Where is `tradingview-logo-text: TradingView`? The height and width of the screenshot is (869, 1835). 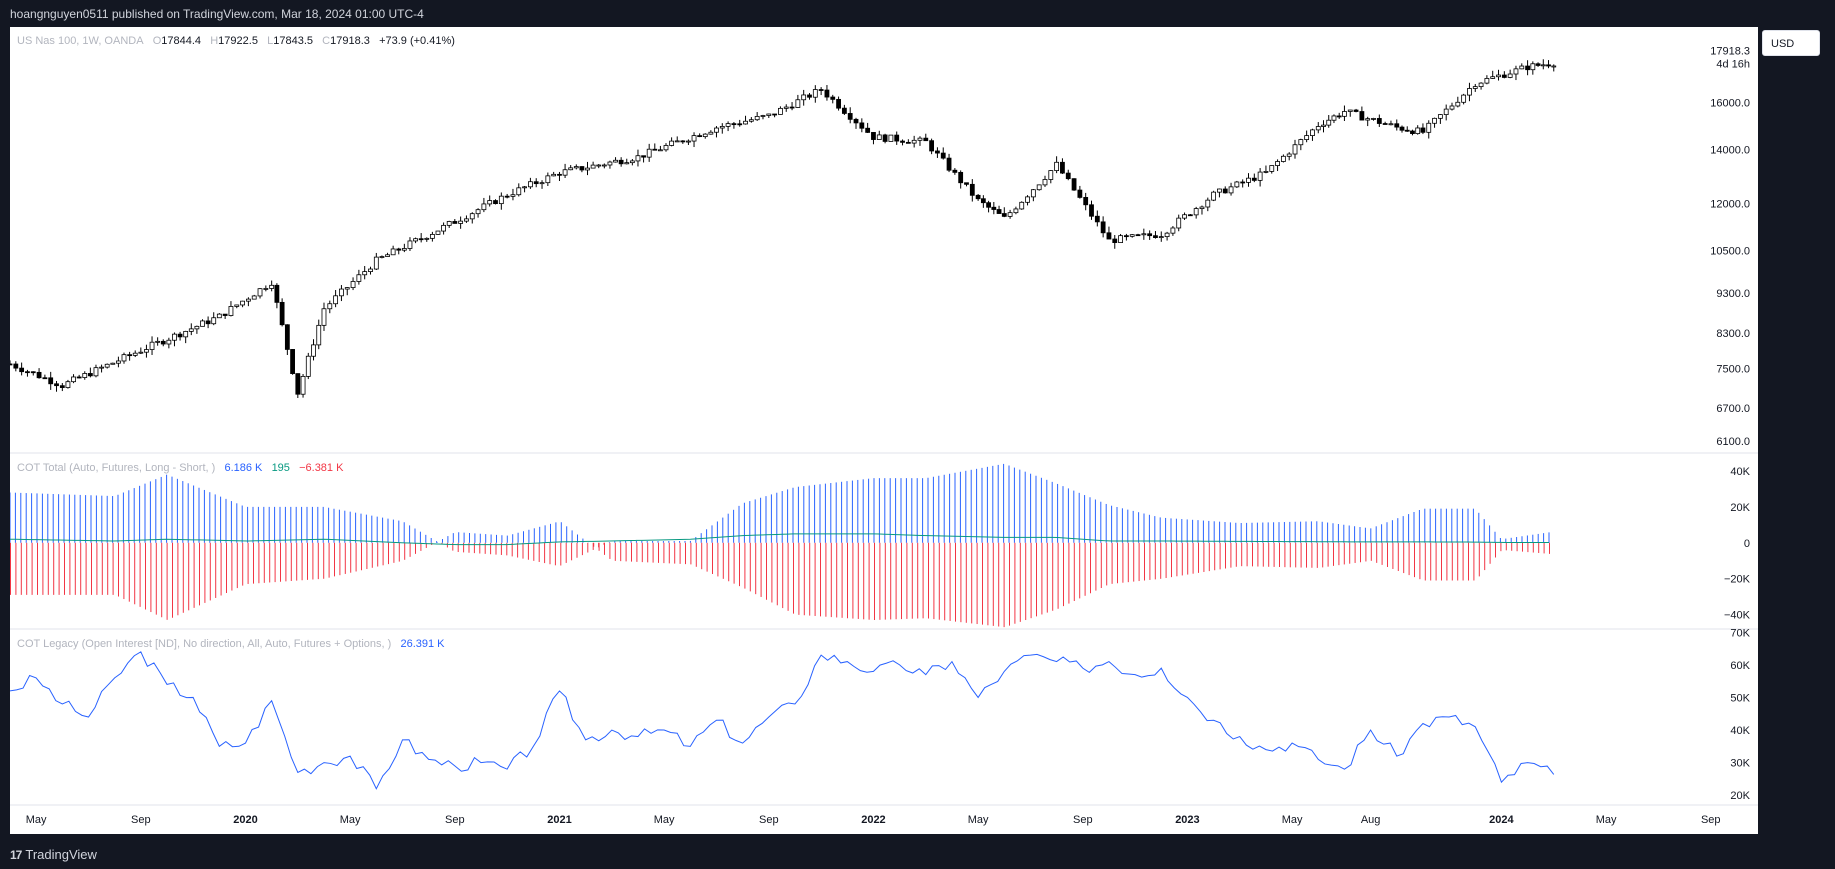 tradingview-logo-text: TradingView is located at coordinates (61, 854).